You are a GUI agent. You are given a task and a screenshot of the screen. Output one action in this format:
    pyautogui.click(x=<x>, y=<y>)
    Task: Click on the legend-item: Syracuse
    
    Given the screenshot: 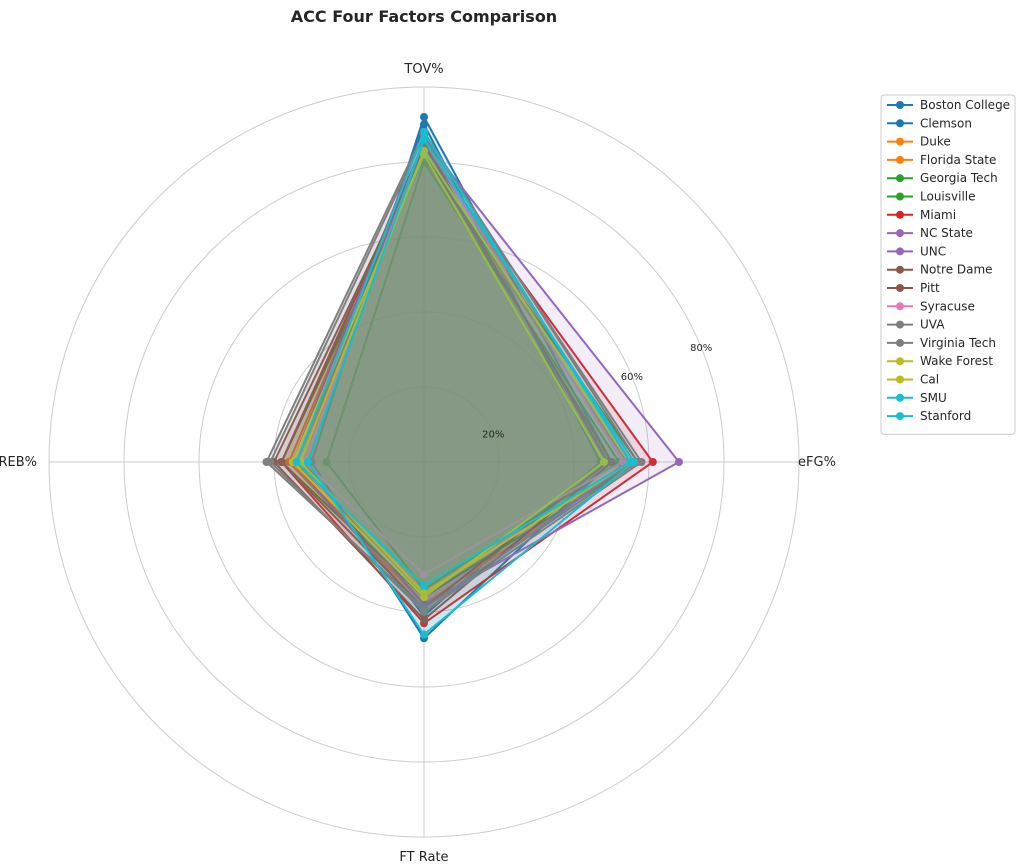 What is the action you would take?
    pyautogui.click(x=931, y=306)
    